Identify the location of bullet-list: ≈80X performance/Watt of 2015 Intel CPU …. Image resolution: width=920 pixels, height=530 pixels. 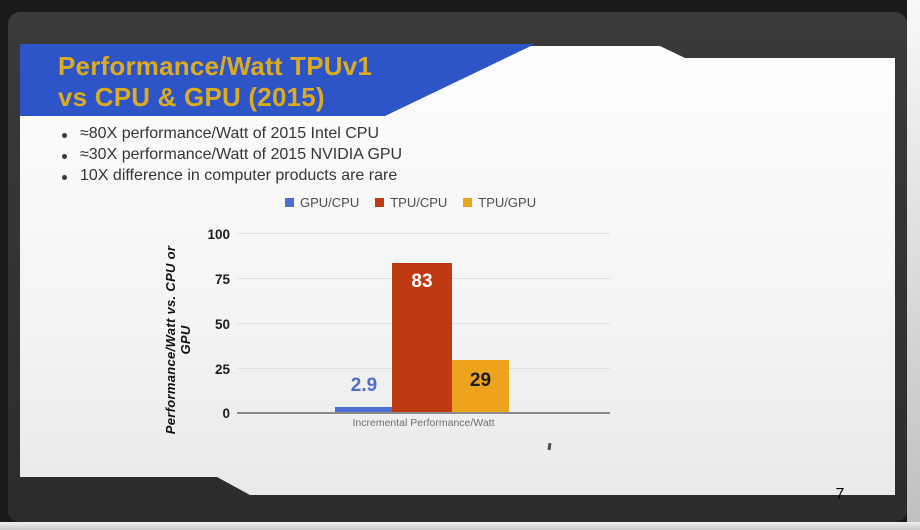
(318, 156).